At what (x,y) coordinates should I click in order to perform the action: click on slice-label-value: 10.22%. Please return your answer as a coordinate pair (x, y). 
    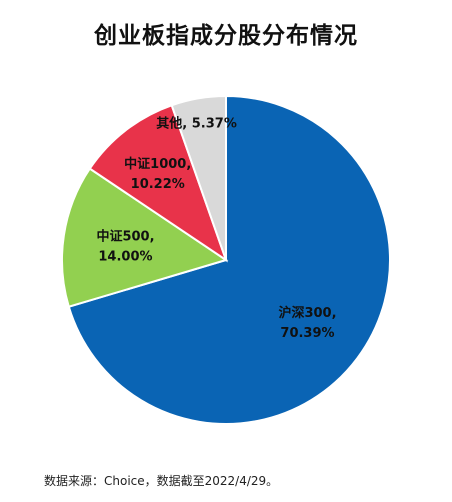
    Looking at the image, I should click on (158, 184).